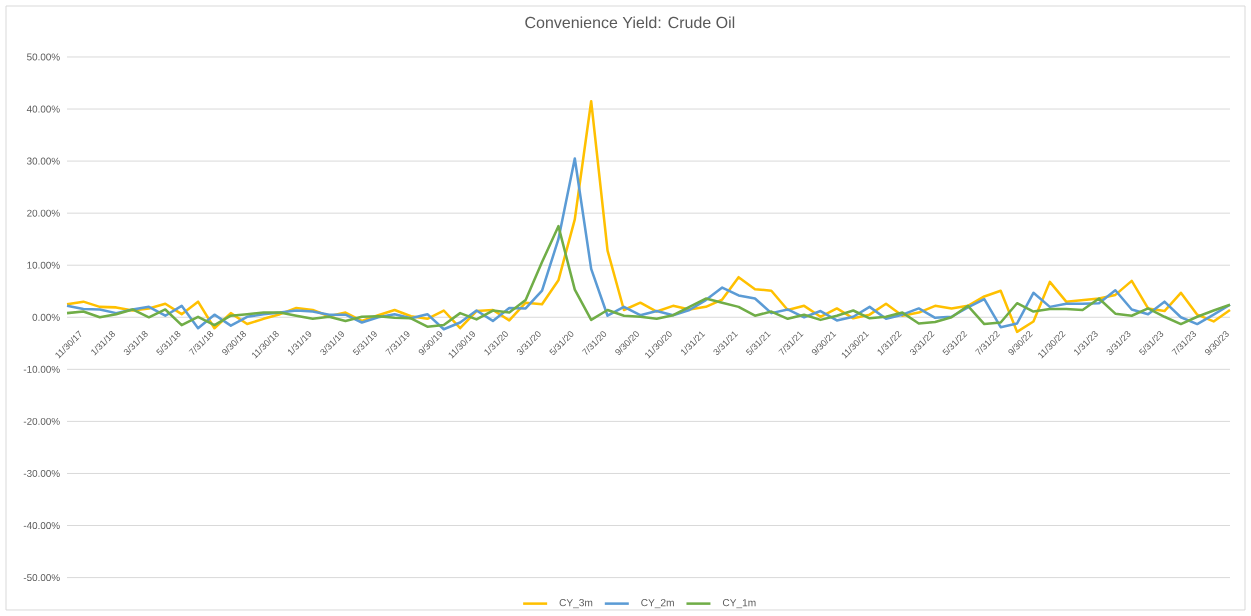 This screenshot has height=616, width=1251. I want to click on y-tick-label: -30.00%, so click(41, 473).